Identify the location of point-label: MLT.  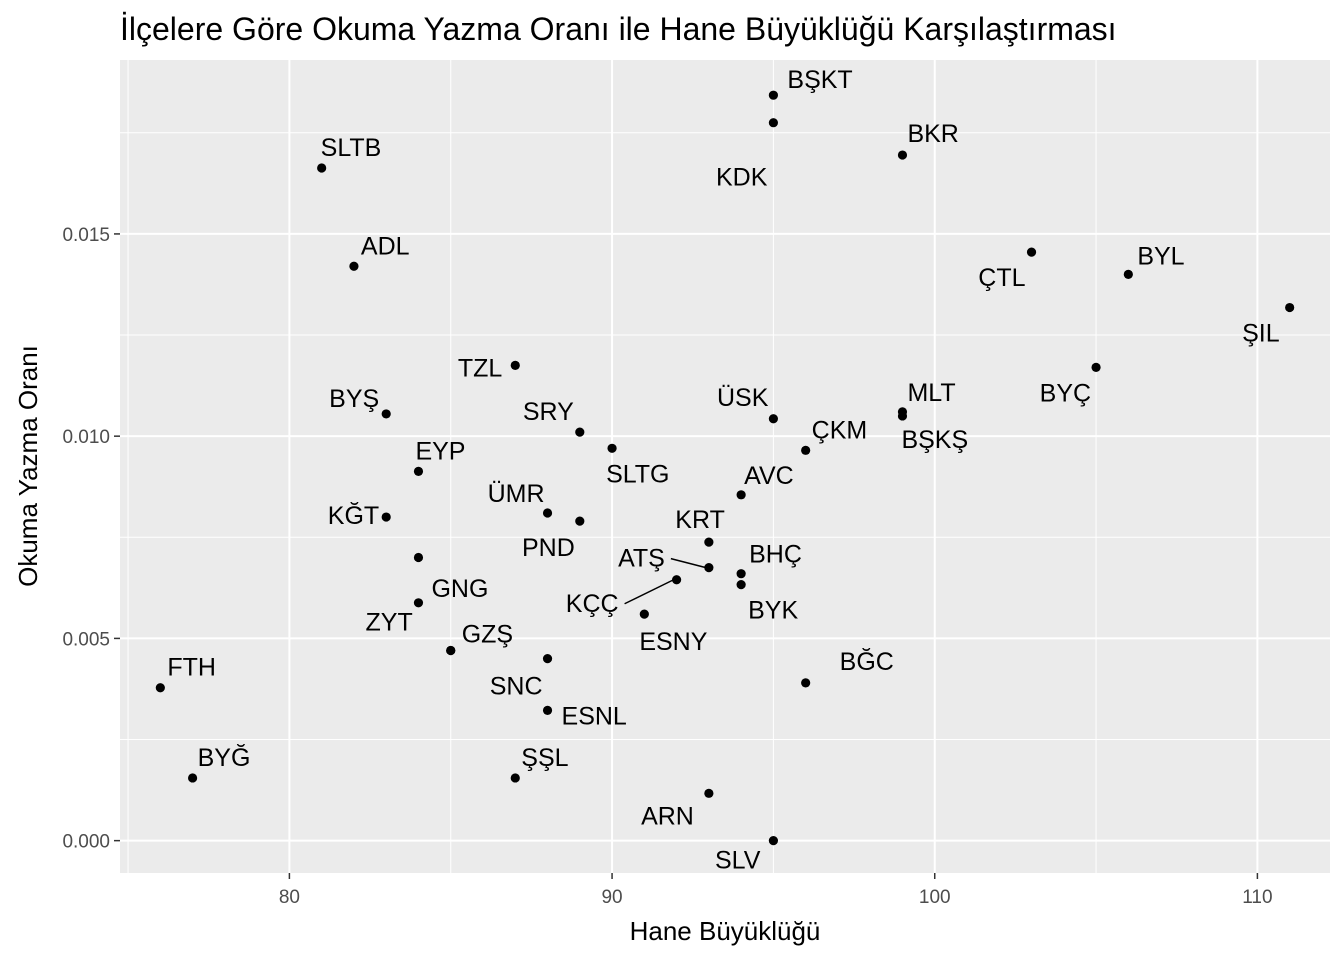
(931, 393).